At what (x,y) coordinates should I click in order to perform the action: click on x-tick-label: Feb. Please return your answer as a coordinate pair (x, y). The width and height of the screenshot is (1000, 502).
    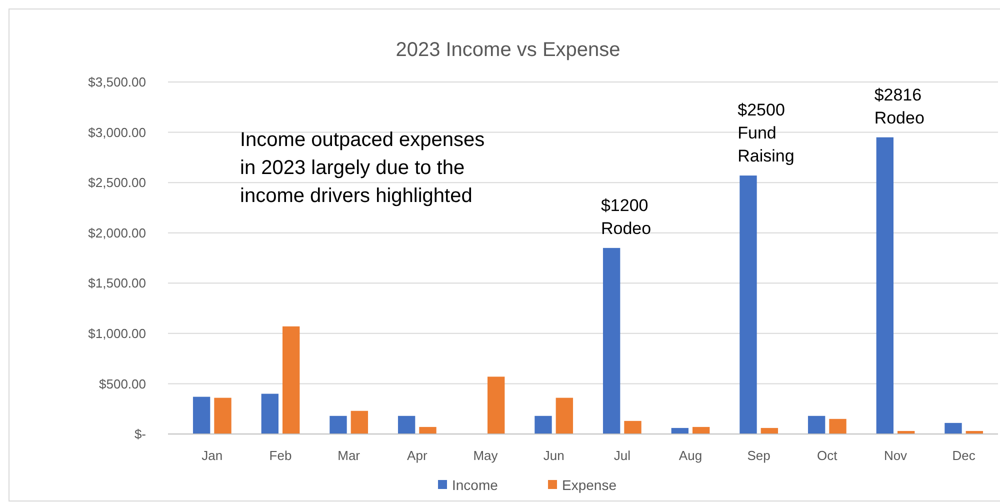
    Looking at the image, I should click on (280, 455).